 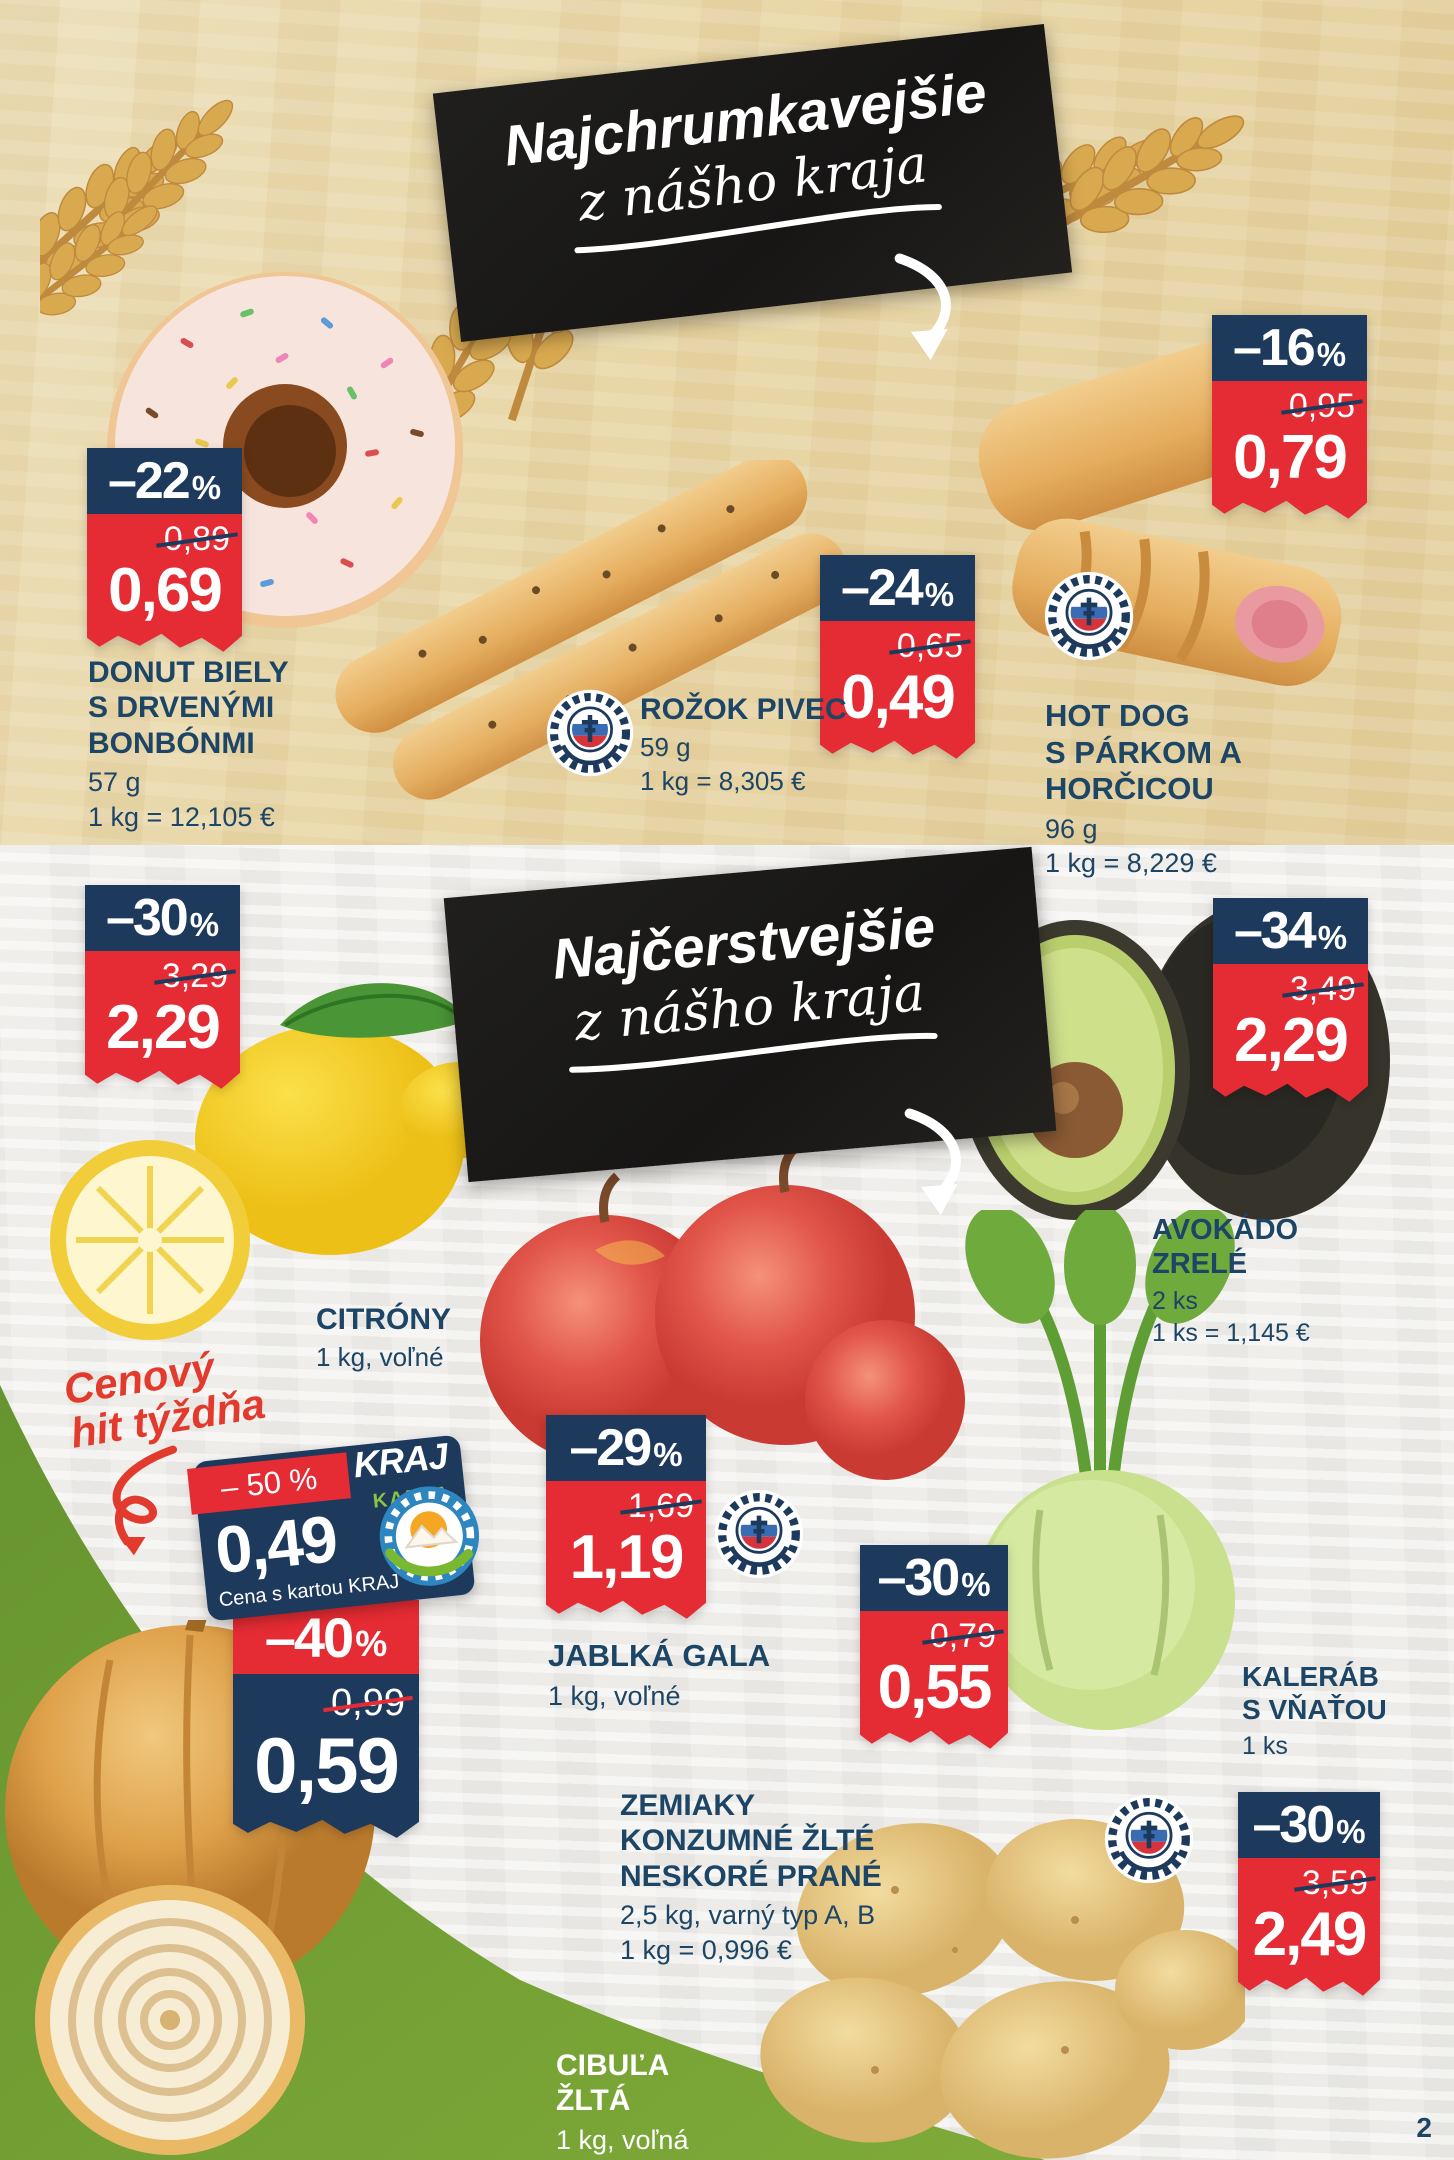 I want to click on product-info-avokado: AVOKÁDO ZRELÉ 2 ks 1 ks = 1,145 €, so click(x=1272, y=1281).